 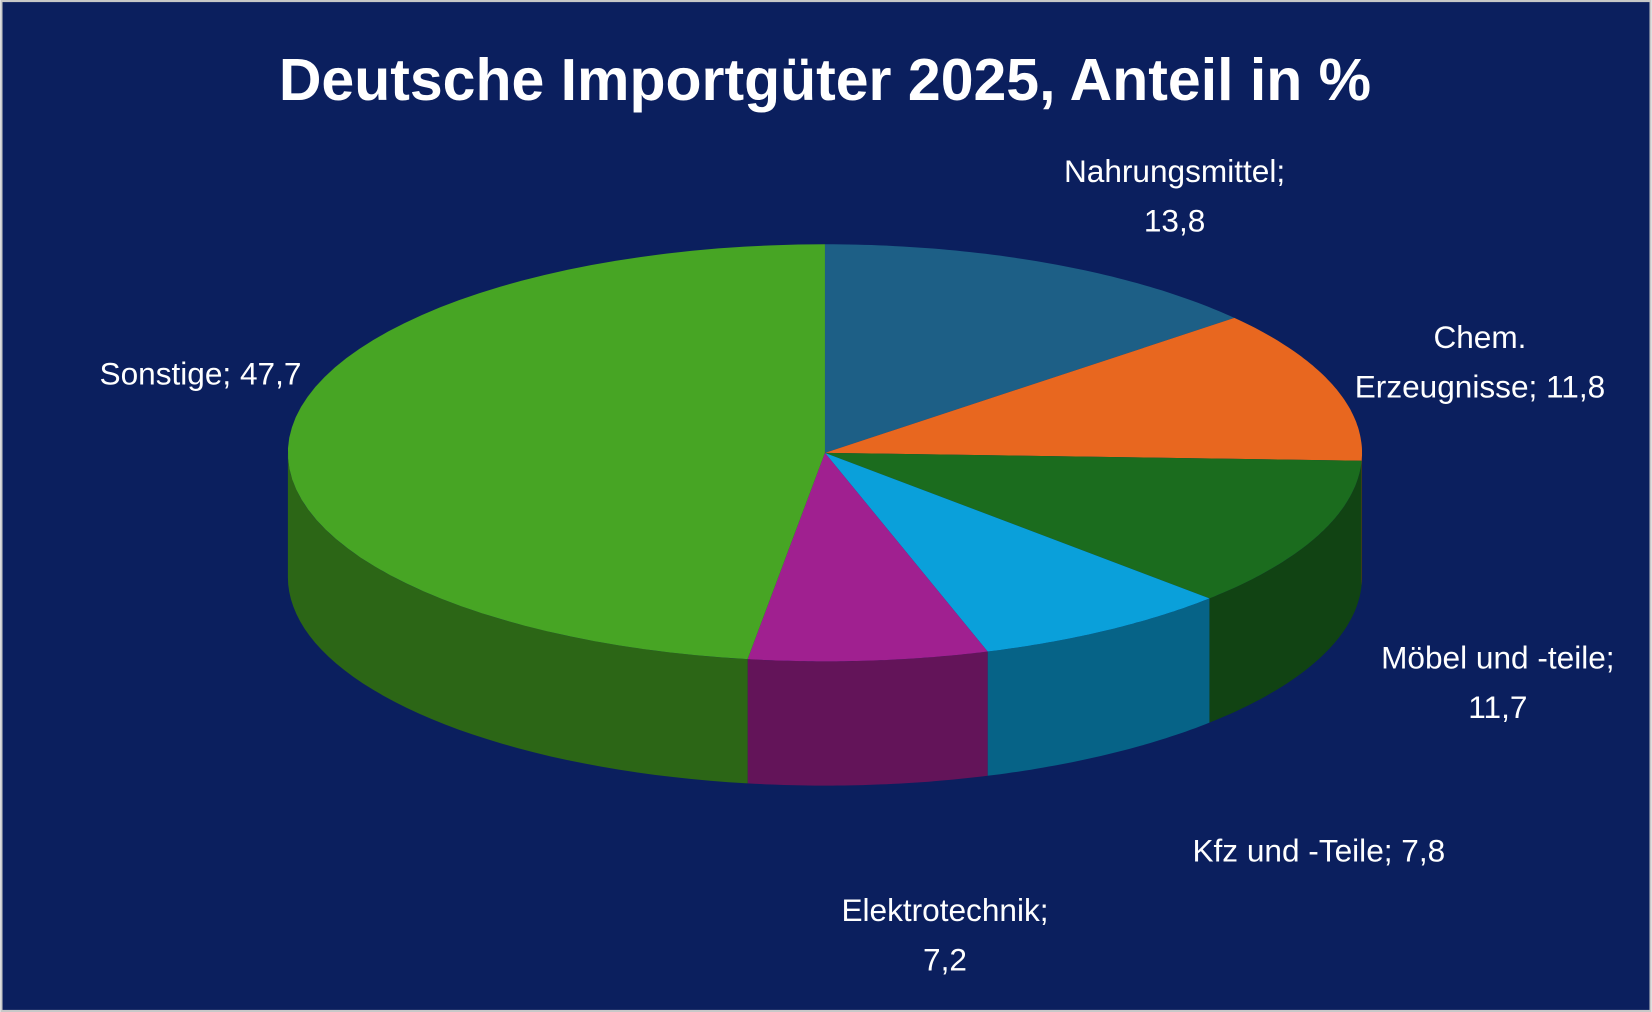 I want to click on data-label: Sonstige; 47,7, so click(x=201, y=373).